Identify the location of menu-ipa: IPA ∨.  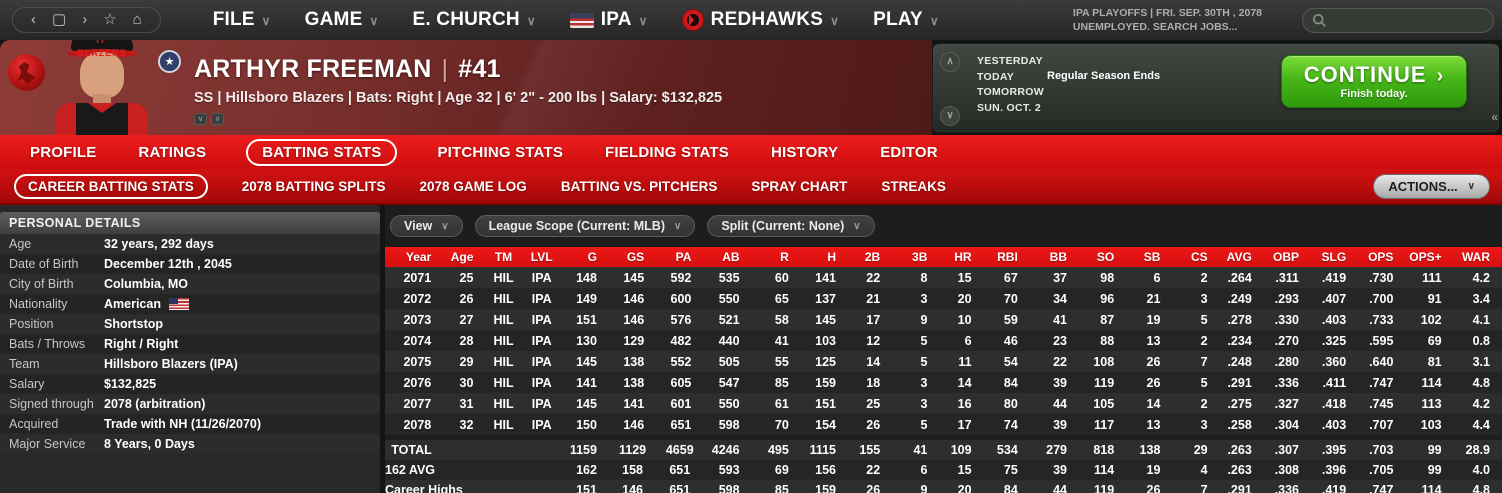
(608, 20).